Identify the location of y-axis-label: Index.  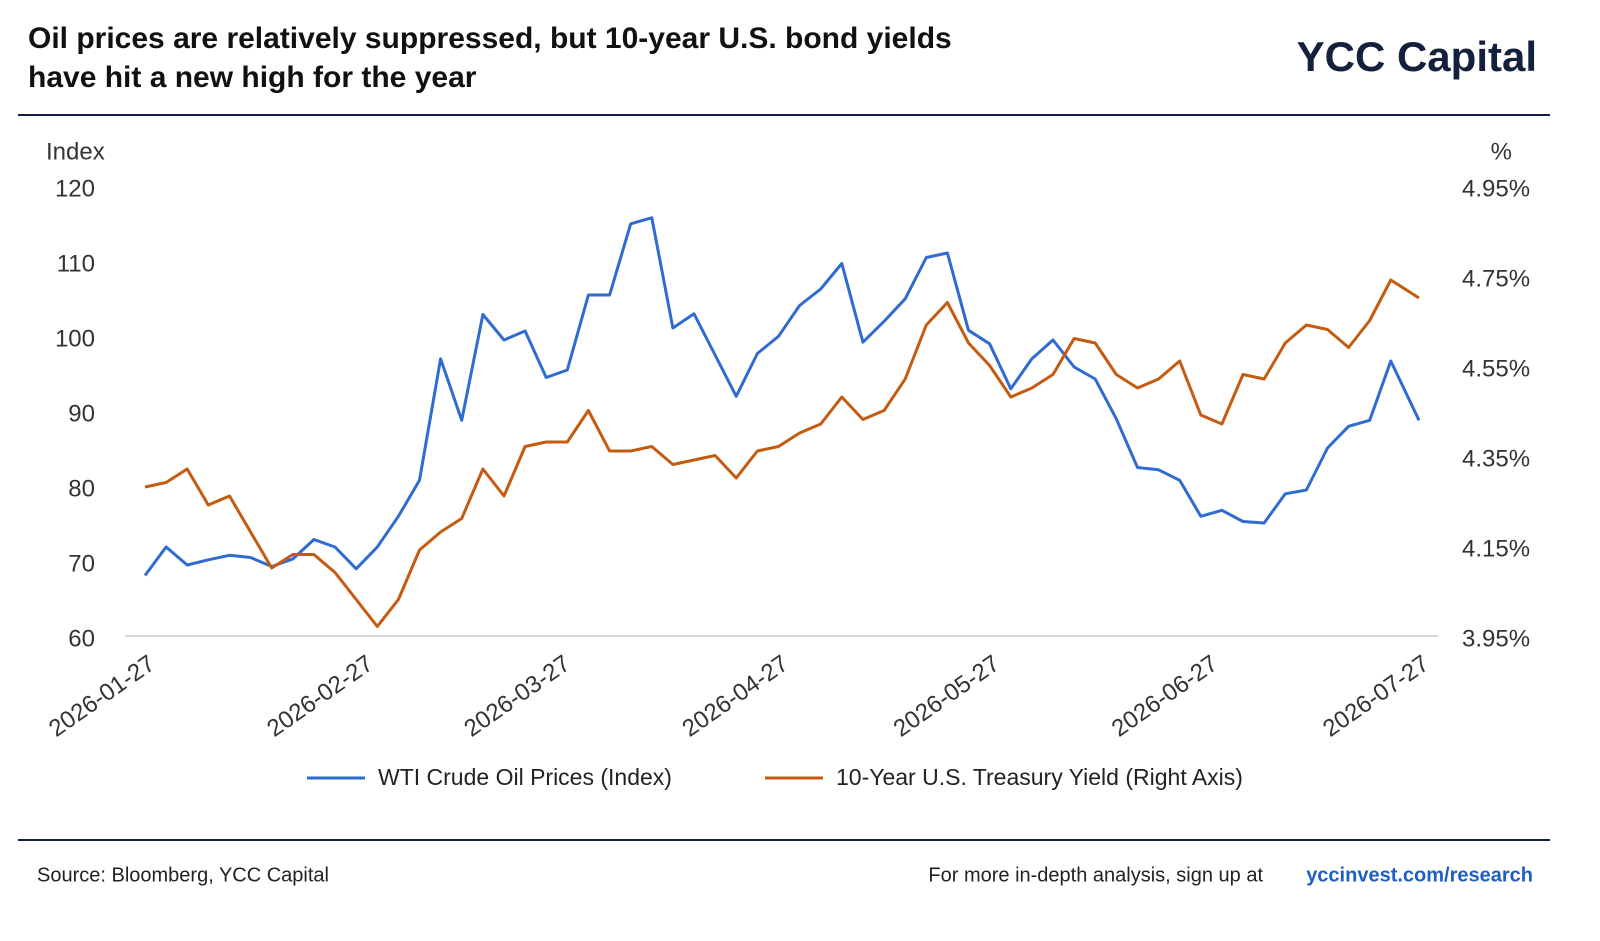
(75, 151).